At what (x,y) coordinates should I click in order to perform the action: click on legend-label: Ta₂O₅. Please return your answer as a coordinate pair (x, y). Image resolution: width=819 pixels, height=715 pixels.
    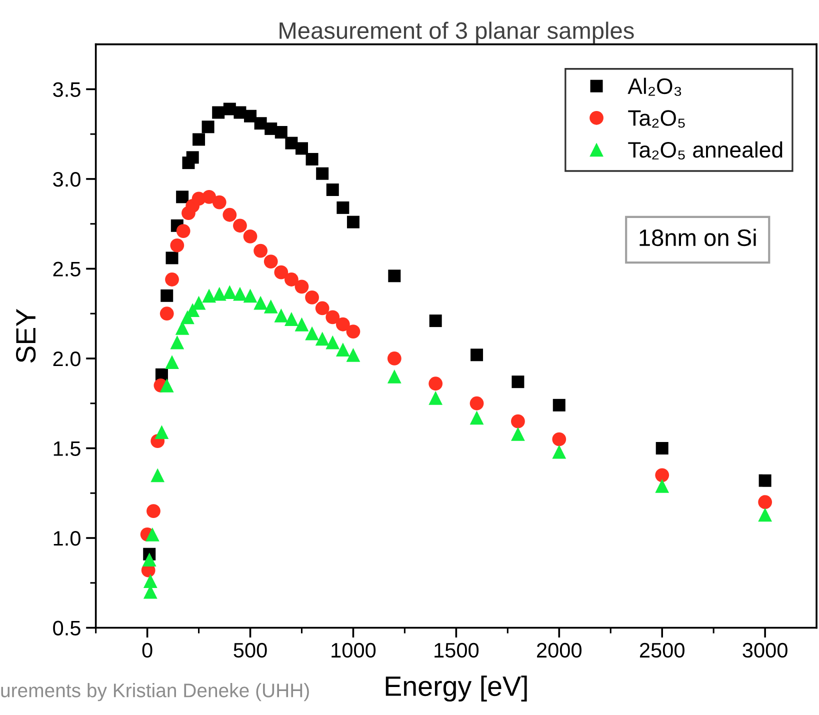
    Looking at the image, I should click on (656, 119).